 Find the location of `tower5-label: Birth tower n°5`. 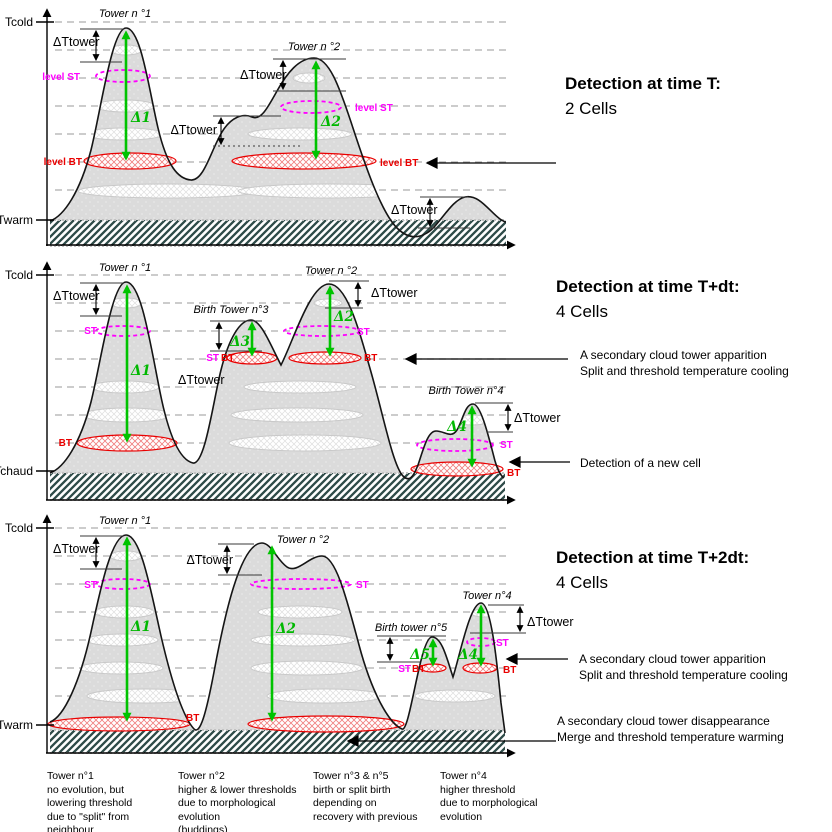

tower5-label: Birth tower n°5 is located at coordinates (411, 628).